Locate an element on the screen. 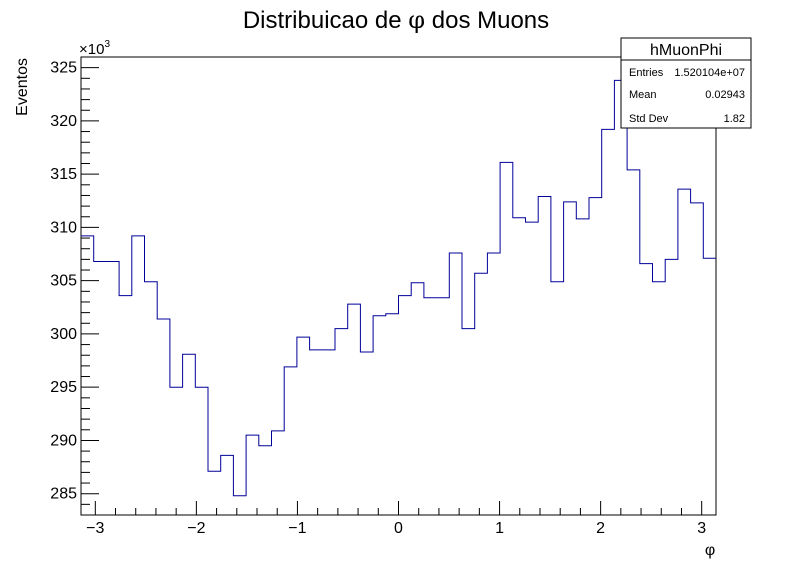 Image resolution: width=796 pixels, height=577 pixels. y-tick-label: 305 is located at coordinates (63, 281).